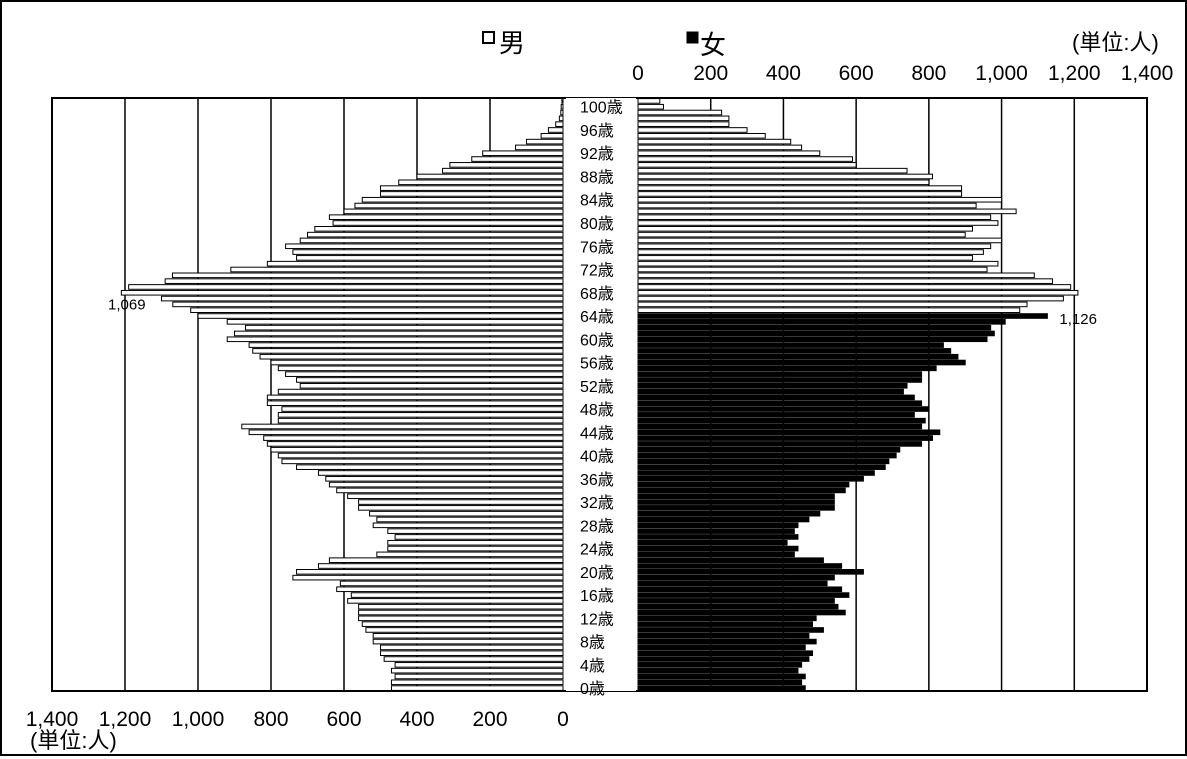 The height and width of the screenshot is (759, 1187). I want to click on left-tick-label: 0, so click(563, 719).